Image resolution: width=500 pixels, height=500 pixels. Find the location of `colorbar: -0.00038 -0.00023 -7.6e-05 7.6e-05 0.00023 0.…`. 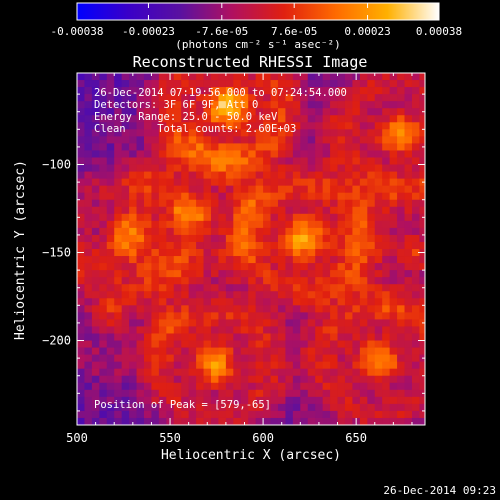

colorbar: -0.00038 -0.00023 -7.6e-05 7.6e-05 0.00023 0.… is located at coordinates (256, 26).